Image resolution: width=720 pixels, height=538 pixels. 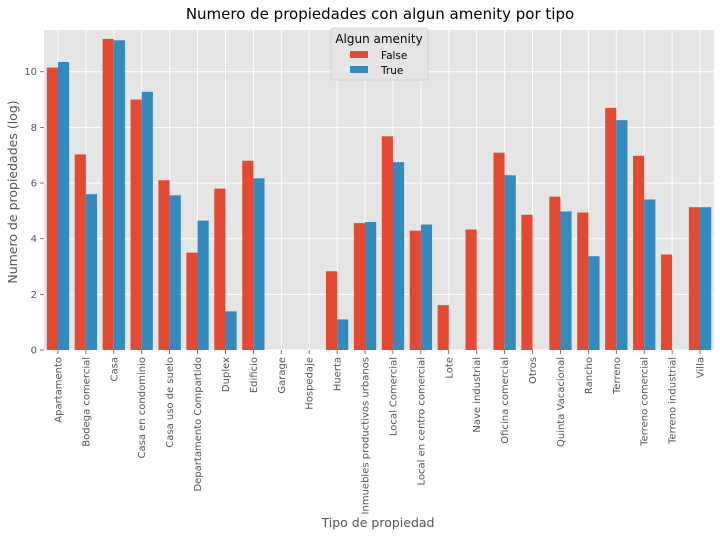 What do you see at coordinates (34, 128) in the screenshot?
I see `y-tick-label: 8` at bounding box center [34, 128].